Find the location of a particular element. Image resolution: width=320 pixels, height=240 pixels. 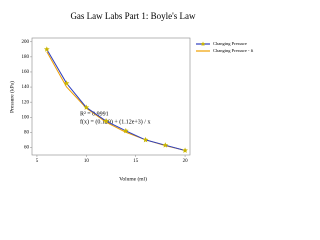

y-tick-label: 140 is located at coordinates (26, 87).